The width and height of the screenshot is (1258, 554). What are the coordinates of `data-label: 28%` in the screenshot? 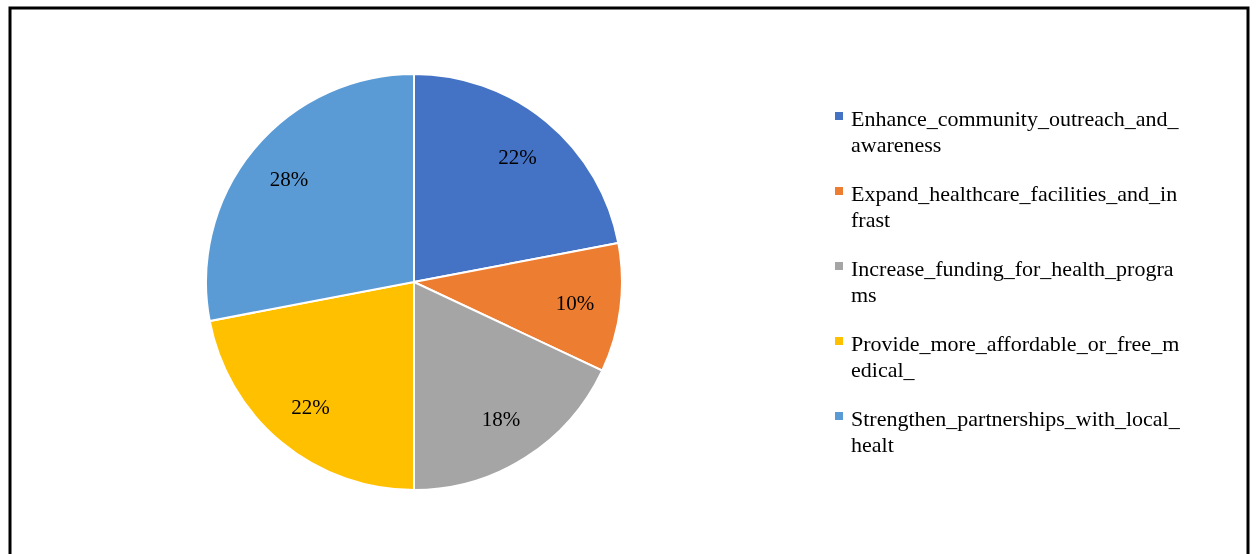 It's located at (289, 178).